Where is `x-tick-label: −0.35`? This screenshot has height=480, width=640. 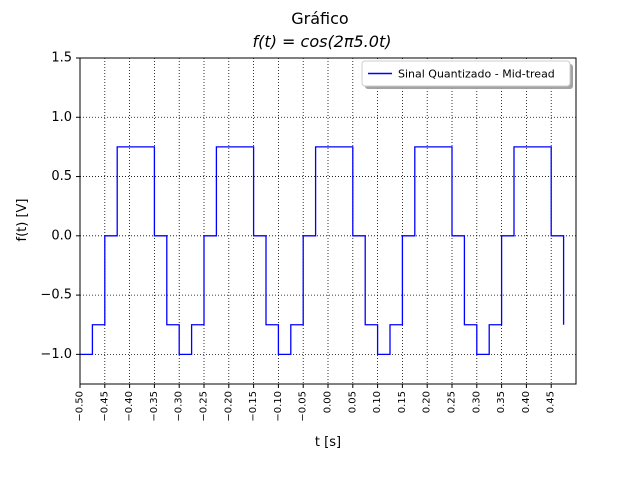
x-tick-label: −0.35 is located at coordinates (154, 406).